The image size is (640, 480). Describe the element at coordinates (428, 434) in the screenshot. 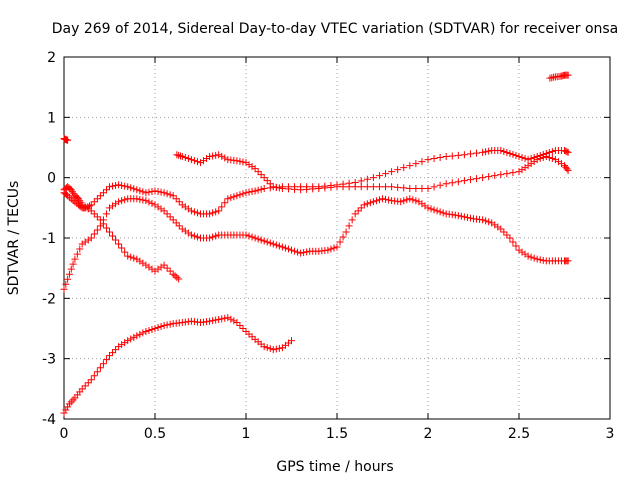

I see `x-tick-label: 2` at that location.